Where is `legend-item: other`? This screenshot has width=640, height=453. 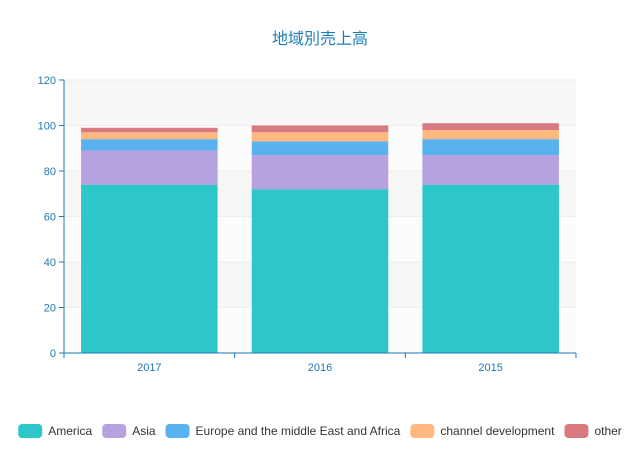
legend-item: other is located at coordinates (593, 431).